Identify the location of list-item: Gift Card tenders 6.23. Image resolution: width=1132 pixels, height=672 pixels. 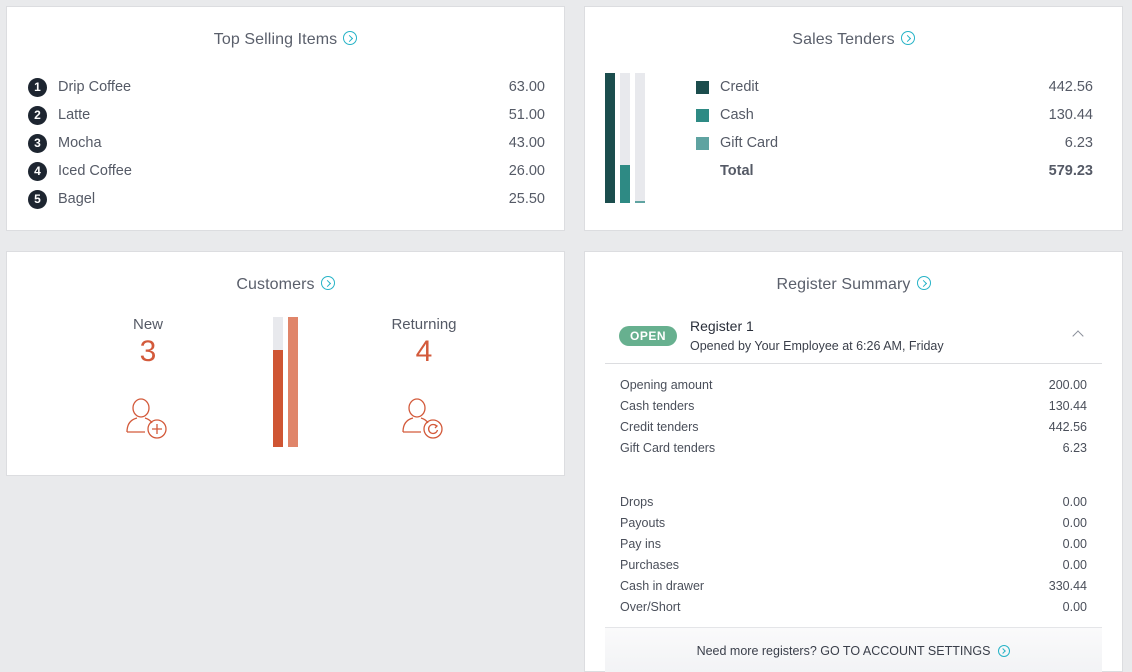
(853, 447).